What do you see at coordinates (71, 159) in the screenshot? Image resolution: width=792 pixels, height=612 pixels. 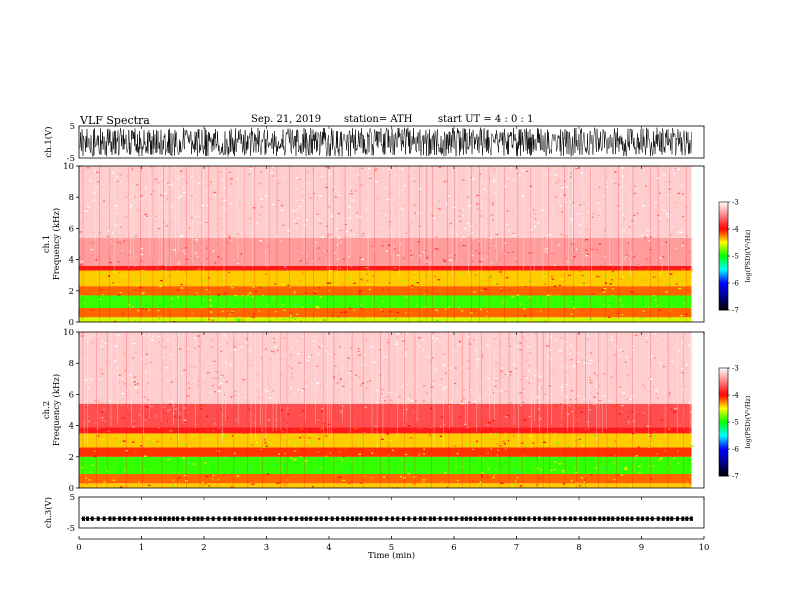 I see `ch1-waveform-panel-ytick-label: -5` at bounding box center [71, 159].